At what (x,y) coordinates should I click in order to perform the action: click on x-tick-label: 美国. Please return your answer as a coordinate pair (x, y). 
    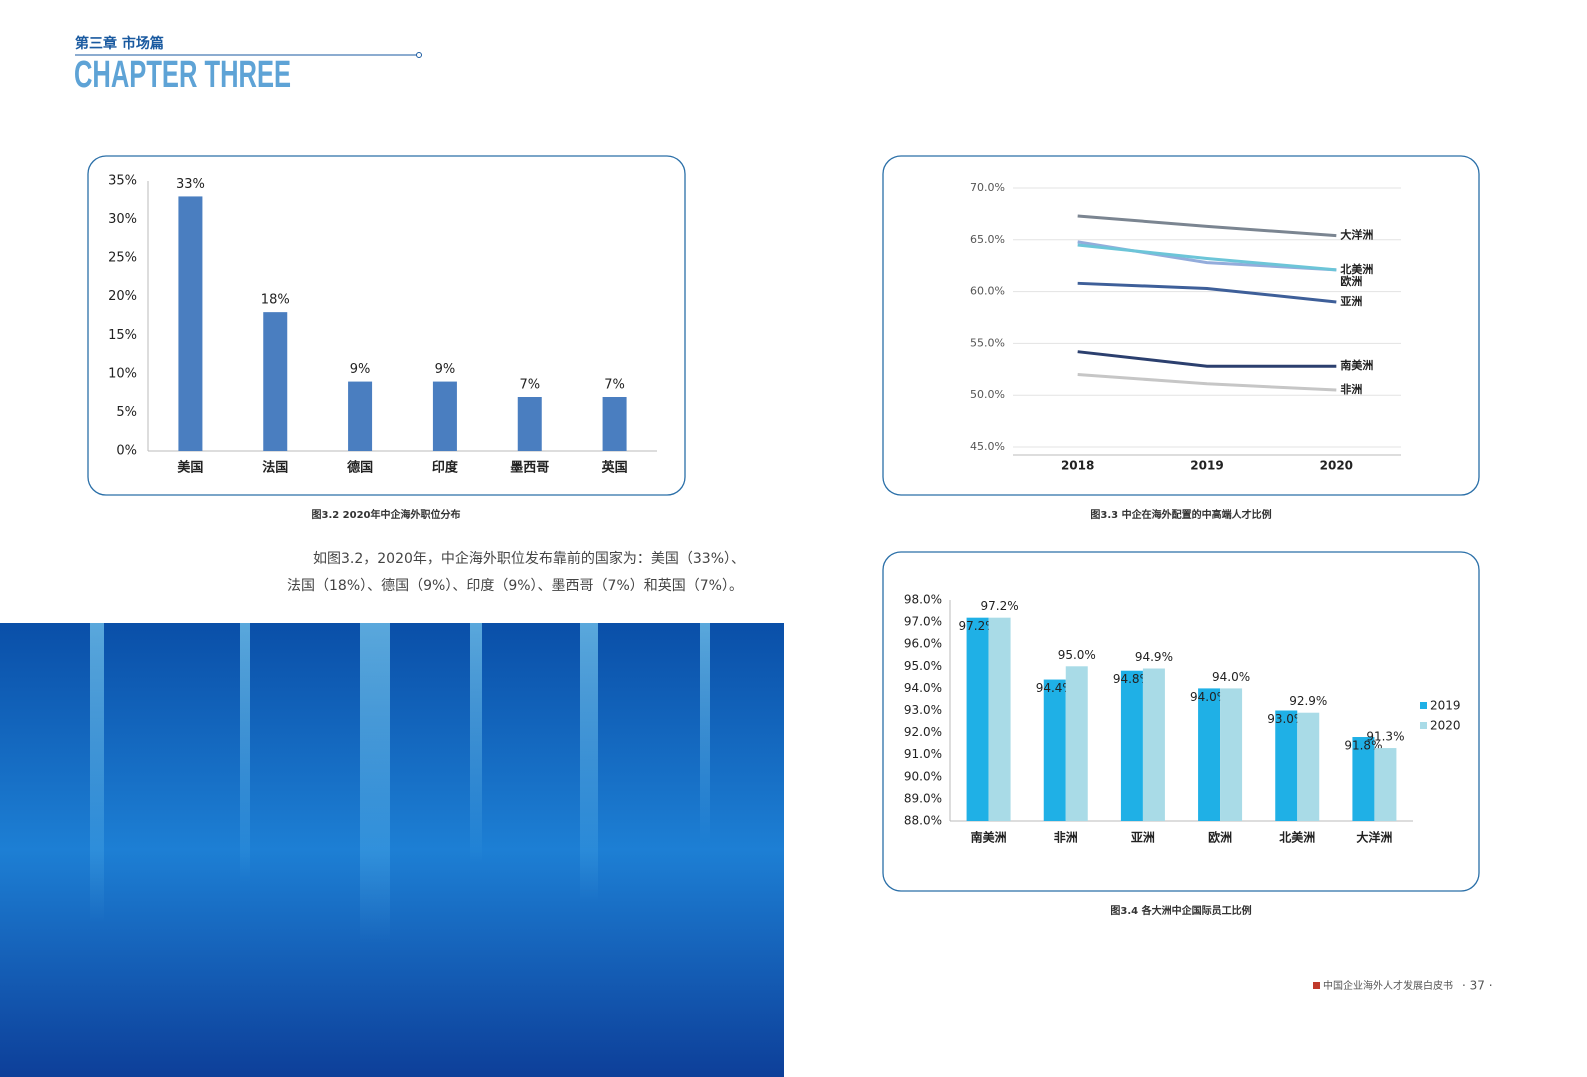
    Looking at the image, I should click on (190, 468).